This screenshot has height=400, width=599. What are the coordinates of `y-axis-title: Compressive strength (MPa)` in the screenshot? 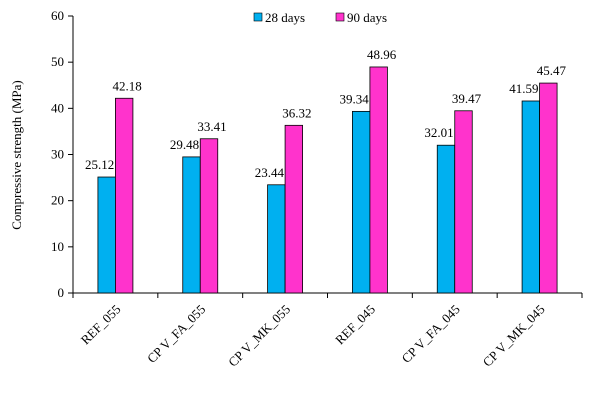 It's located at (16, 154).